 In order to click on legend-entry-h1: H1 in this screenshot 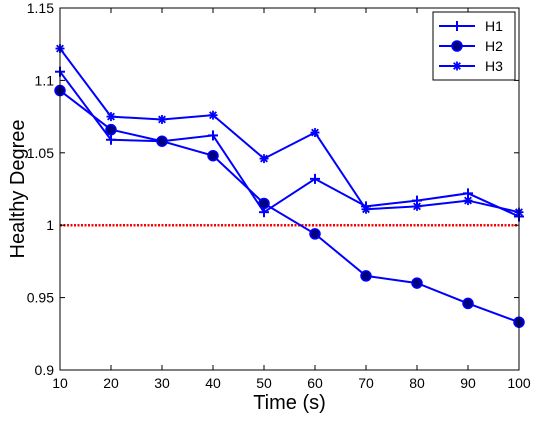, I will do `click(471, 26)`.